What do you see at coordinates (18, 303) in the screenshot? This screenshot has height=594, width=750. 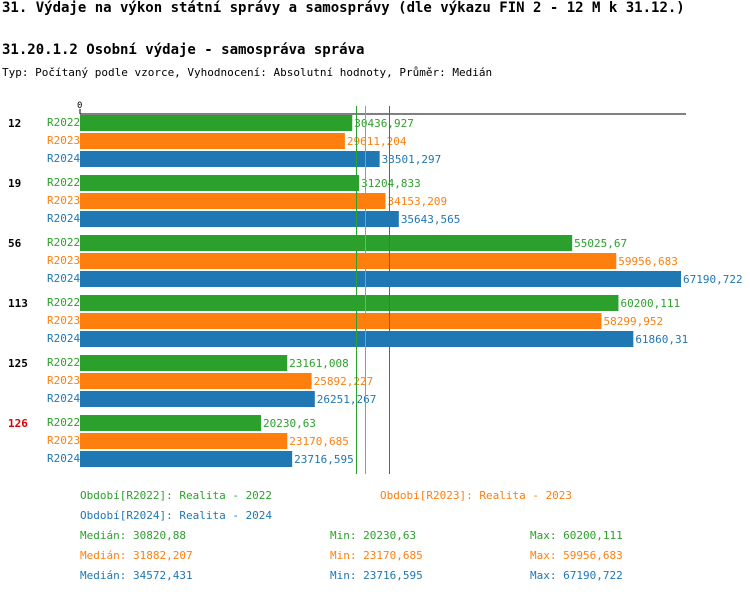 I see `category-label: 113` at bounding box center [18, 303].